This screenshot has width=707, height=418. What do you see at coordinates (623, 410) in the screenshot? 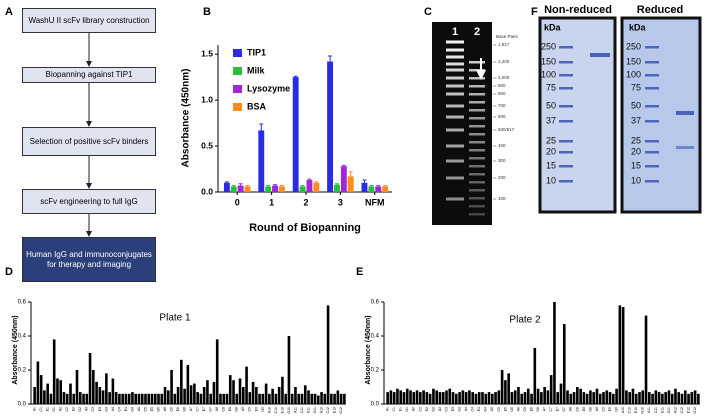
I see `x-tick-label: A10` at bounding box center [623, 410].